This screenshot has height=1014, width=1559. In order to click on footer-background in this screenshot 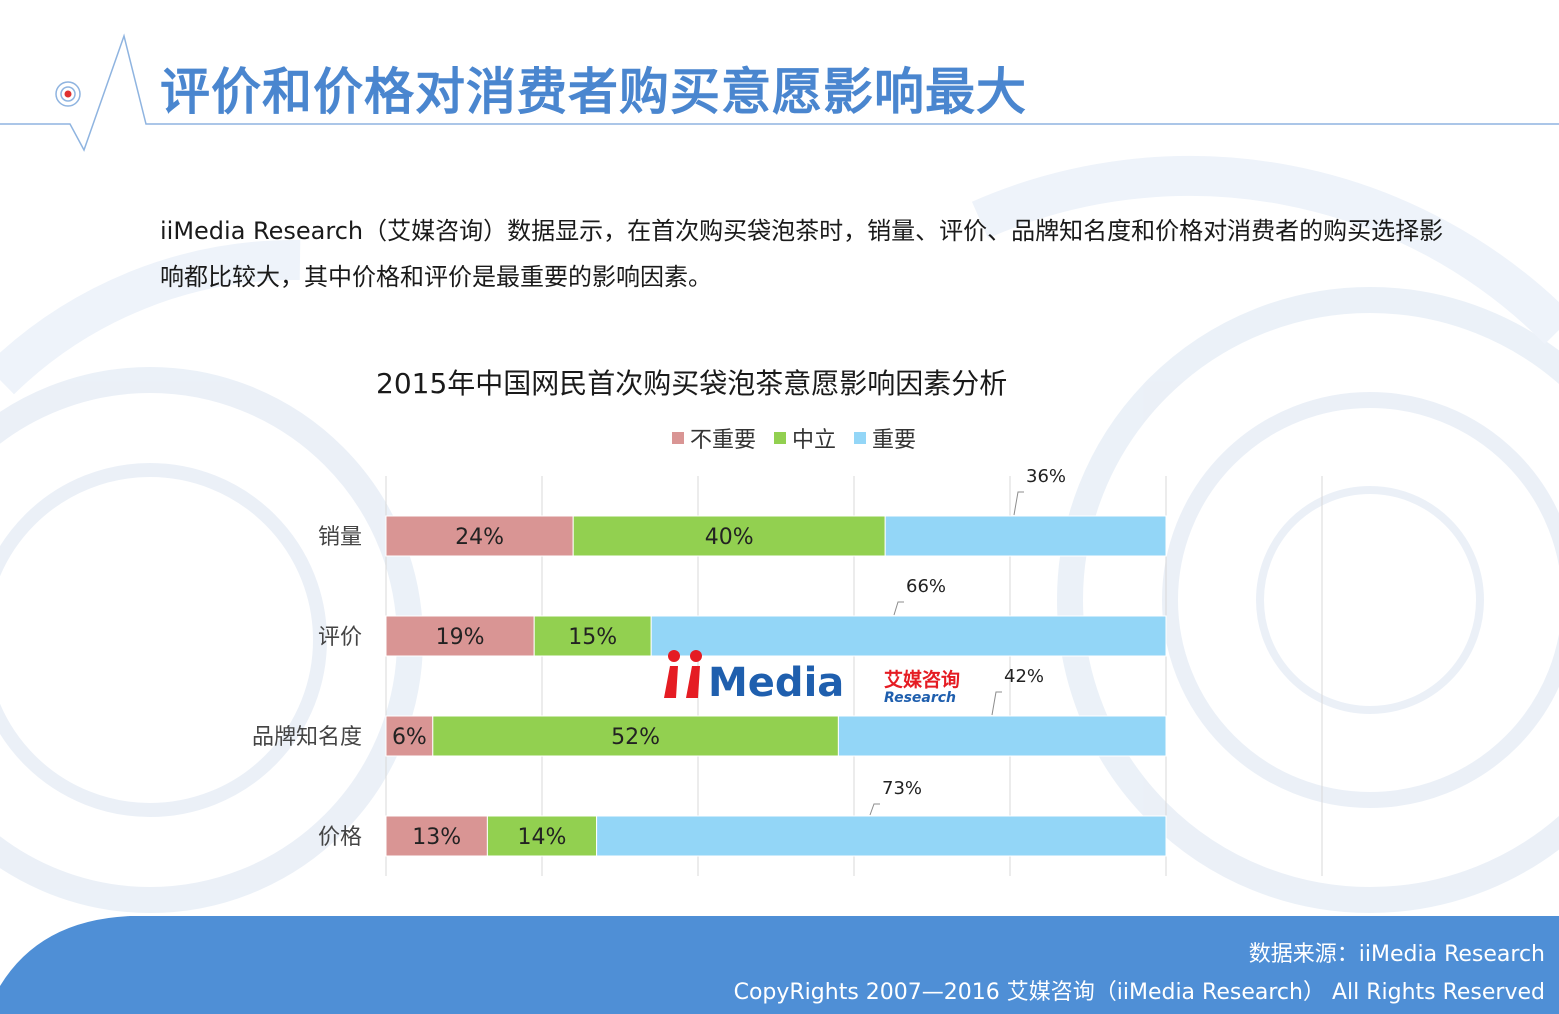, I will do `click(779, 965)`.